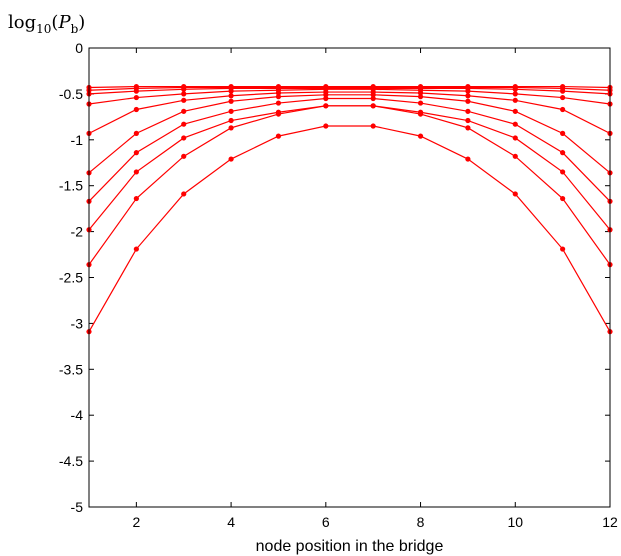 This screenshot has width=621, height=556. Describe the element at coordinates (71, 186) in the screenshot. I see `y-tick-label: -1.5` at that location.